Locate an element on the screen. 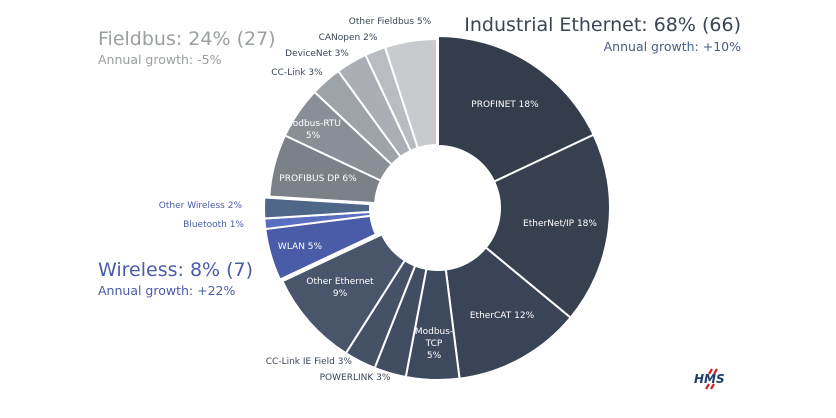 Image resolution: width=836 pixels, height=418 pixels. fieldbus-group-growth: Annual growth: -5% is located at coordinates (160, 59).